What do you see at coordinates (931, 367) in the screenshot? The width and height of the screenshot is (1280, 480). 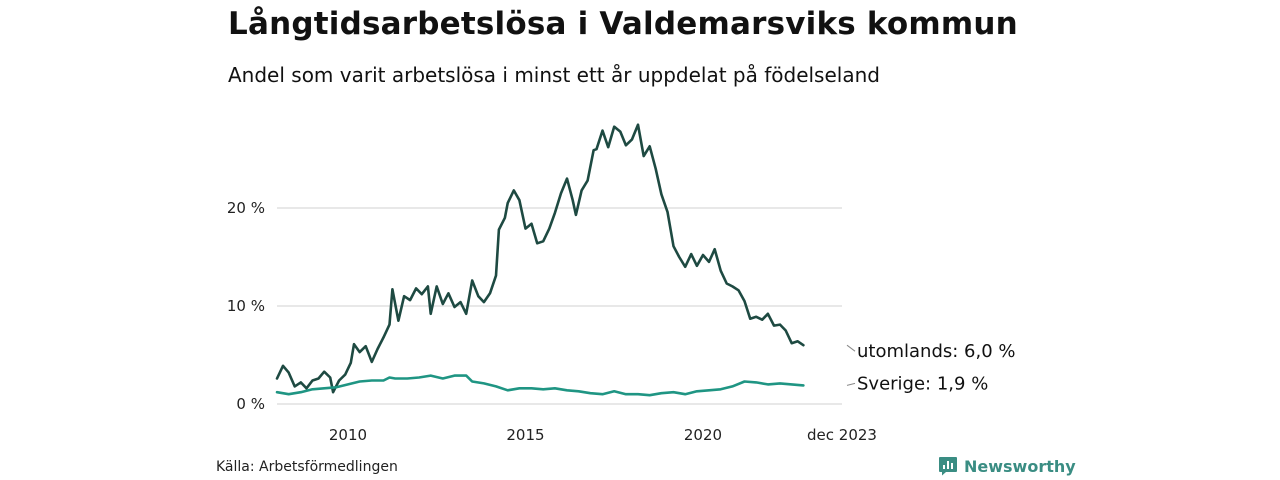 I see `end-labels: utomlands: 6,0 % Sverige: 1,9 %` at bounding box center [931, 367].